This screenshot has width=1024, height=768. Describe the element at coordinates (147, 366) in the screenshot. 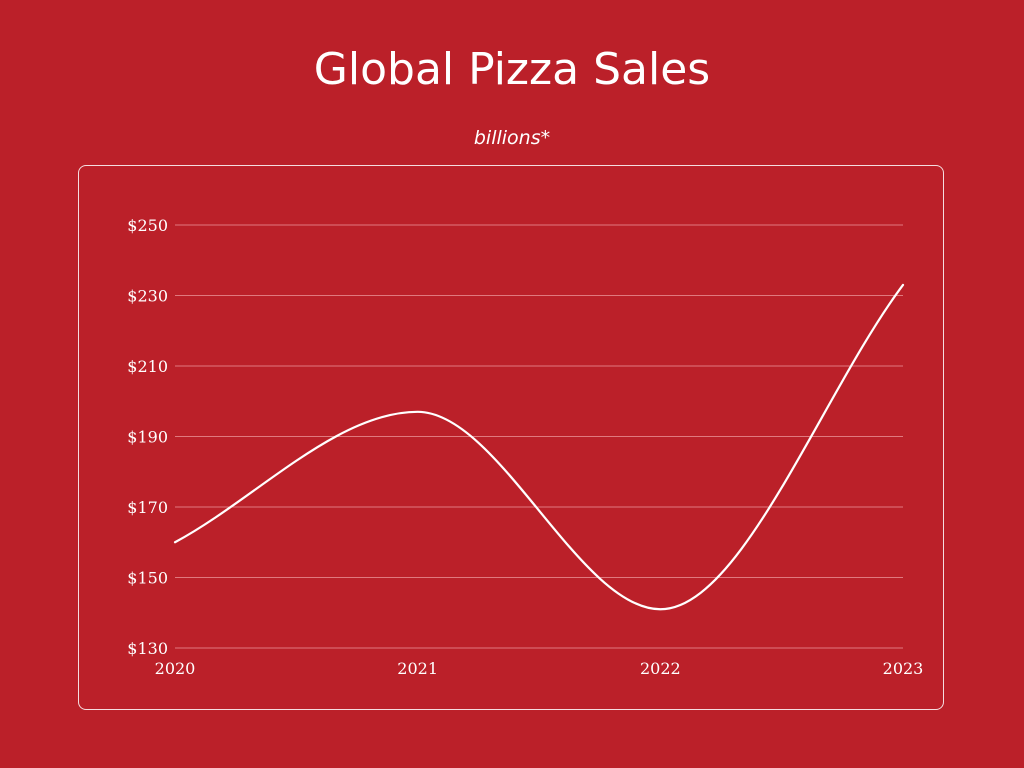

I see `y-tick-label: $210` at that location.